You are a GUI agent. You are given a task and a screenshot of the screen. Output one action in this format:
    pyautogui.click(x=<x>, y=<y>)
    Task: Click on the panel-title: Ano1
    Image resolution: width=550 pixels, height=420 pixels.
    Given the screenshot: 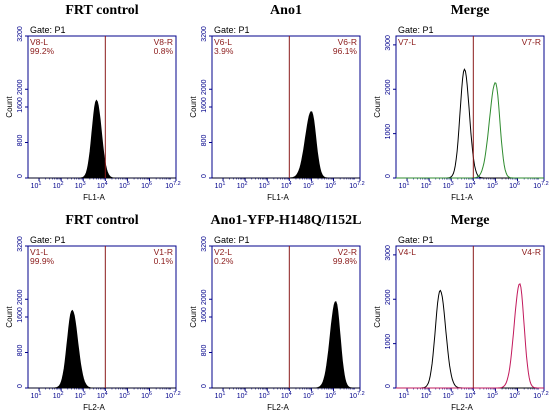 What is the action you would take?
    pyautogui.click(x=286, y=10)
    